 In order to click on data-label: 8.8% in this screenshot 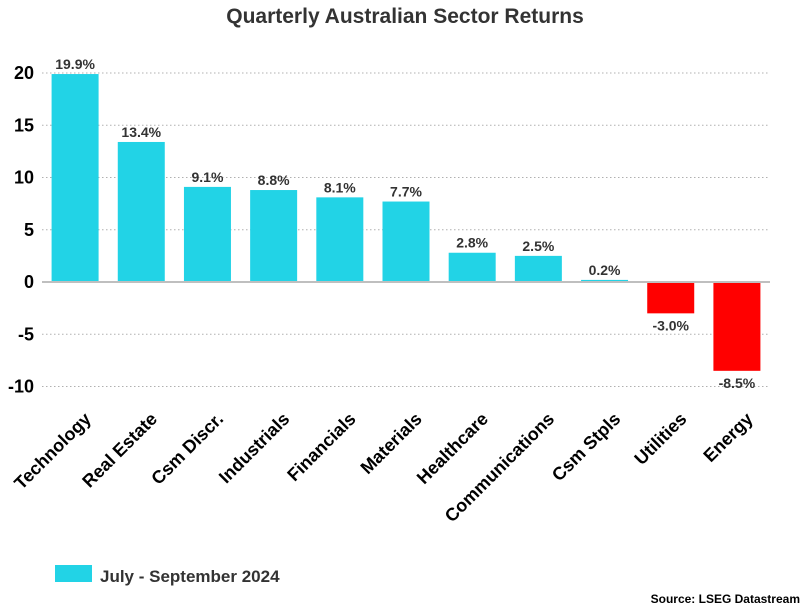, I will do `click(274, 180)`.